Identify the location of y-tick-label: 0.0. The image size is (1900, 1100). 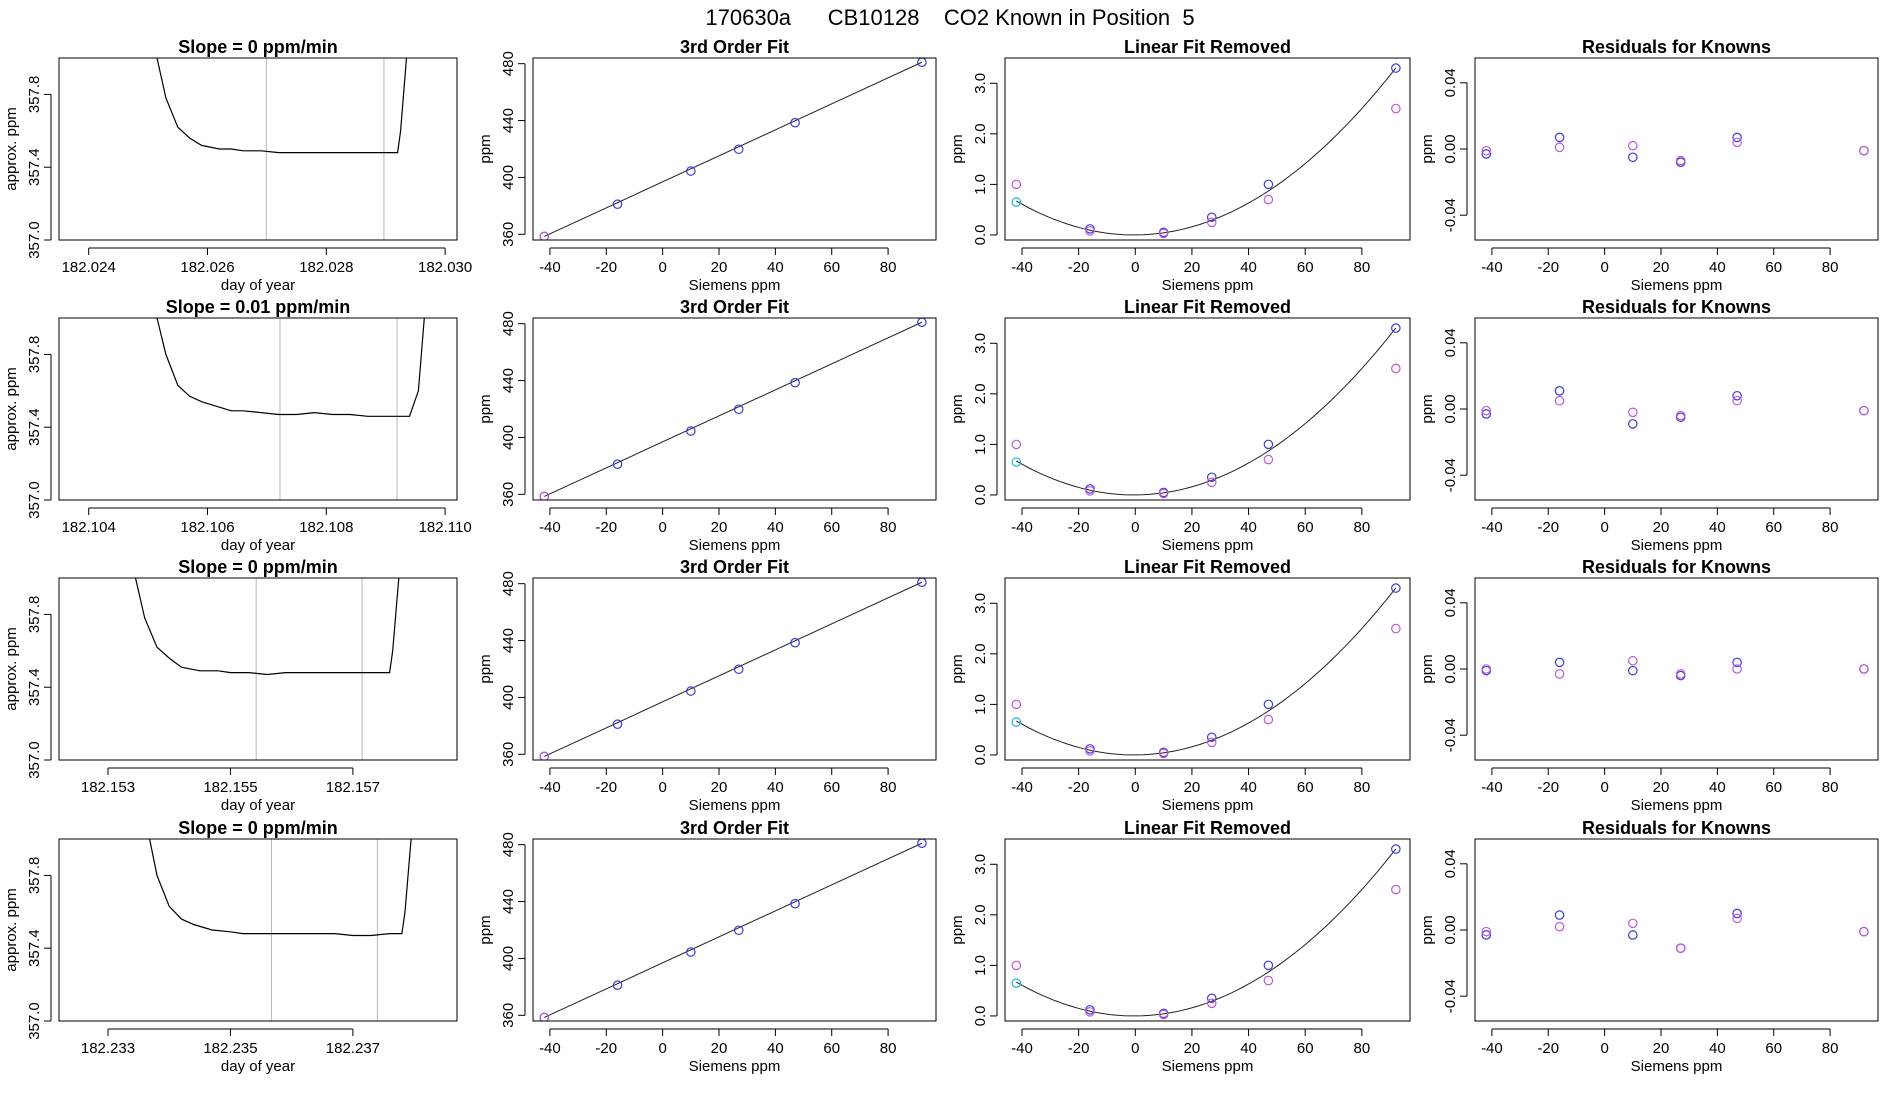
(980, 755).